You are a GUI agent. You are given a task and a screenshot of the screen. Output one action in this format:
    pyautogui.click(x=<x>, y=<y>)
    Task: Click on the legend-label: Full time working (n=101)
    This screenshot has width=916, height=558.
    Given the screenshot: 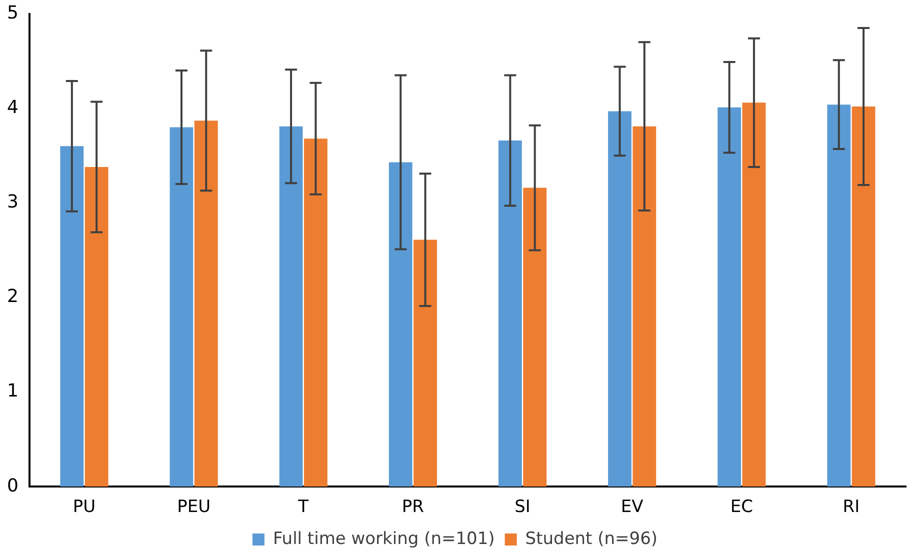 What is the action you would take?
    pyautogui.click(x=383, y=538)
    